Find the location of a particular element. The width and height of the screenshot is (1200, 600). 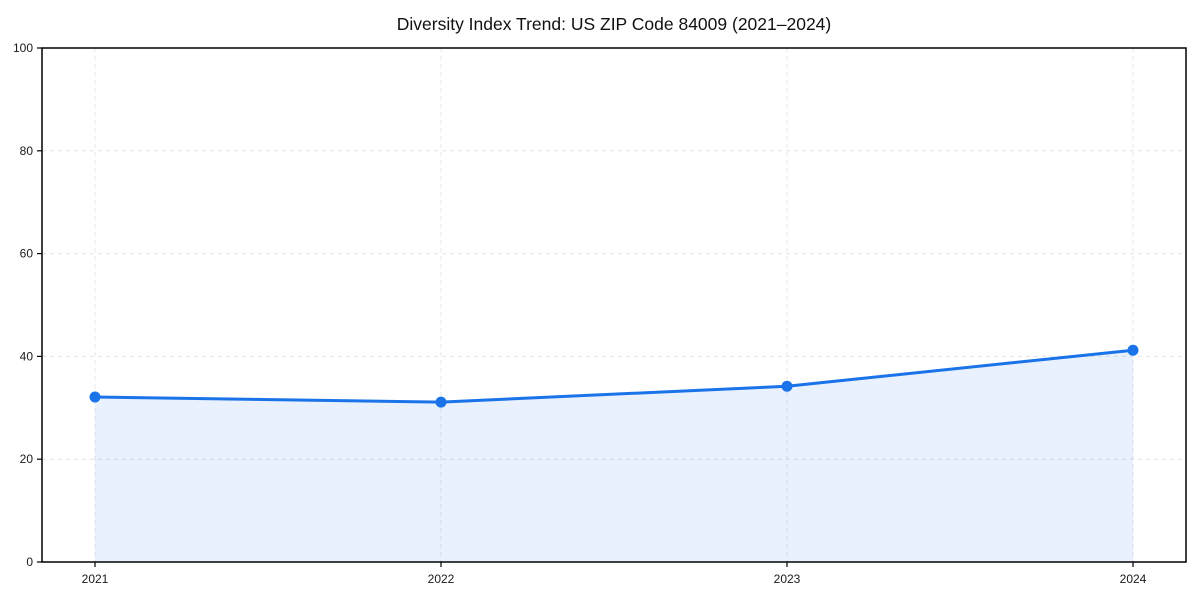

y-tick-label: 100 is located at coordinates (23, 48).